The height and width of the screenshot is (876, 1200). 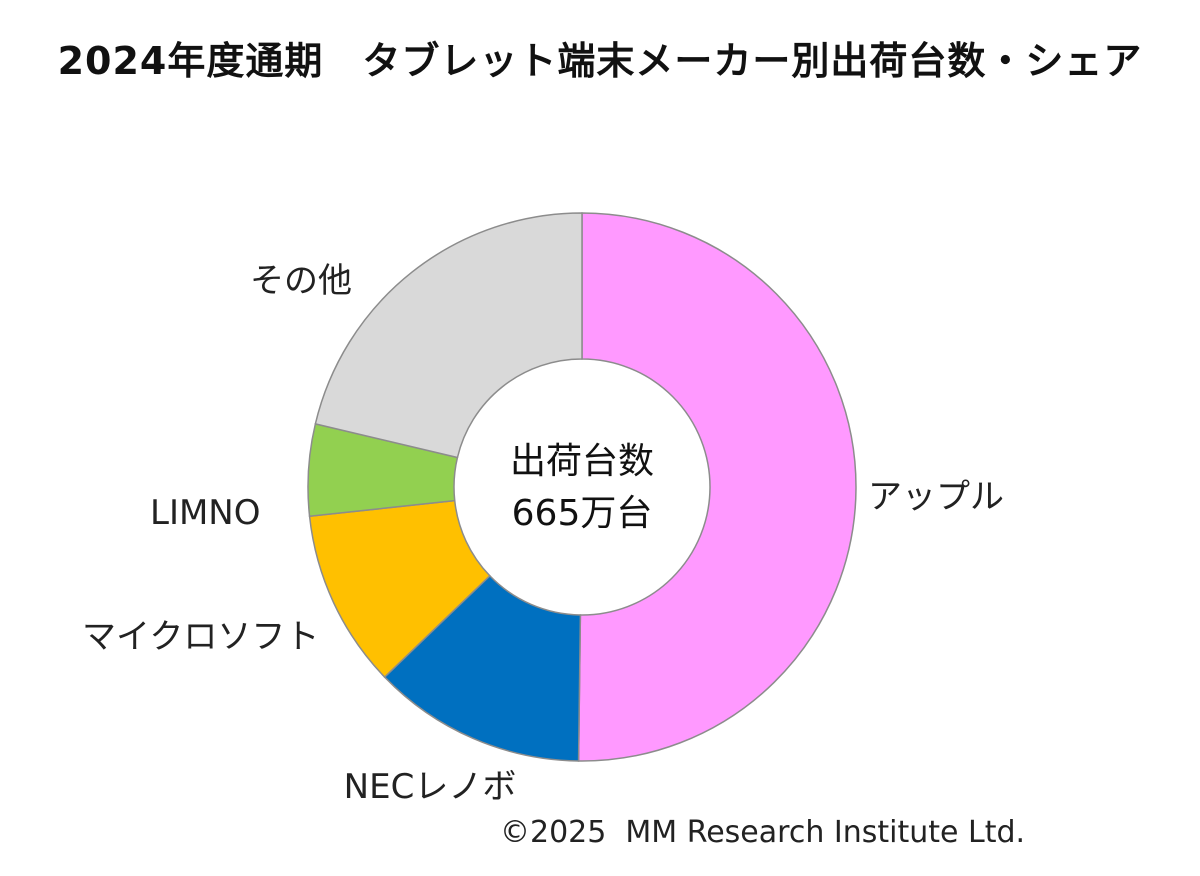 I want to click on slice-label-2: マイクロソフト, so click(x=200, y=637).